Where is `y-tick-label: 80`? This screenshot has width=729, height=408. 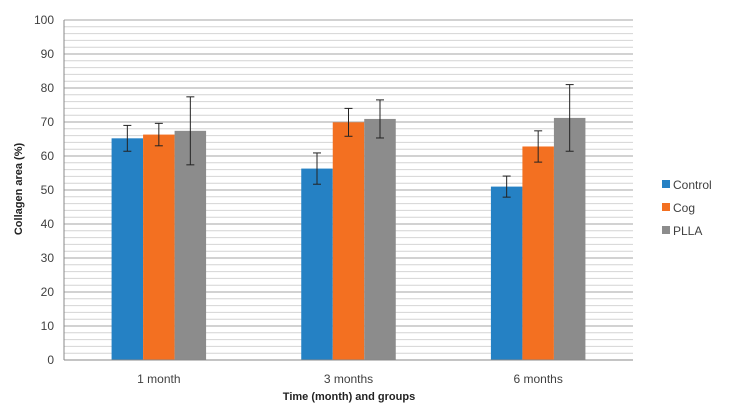
y-tick-label: 80 is located at coordinates (48, 88).